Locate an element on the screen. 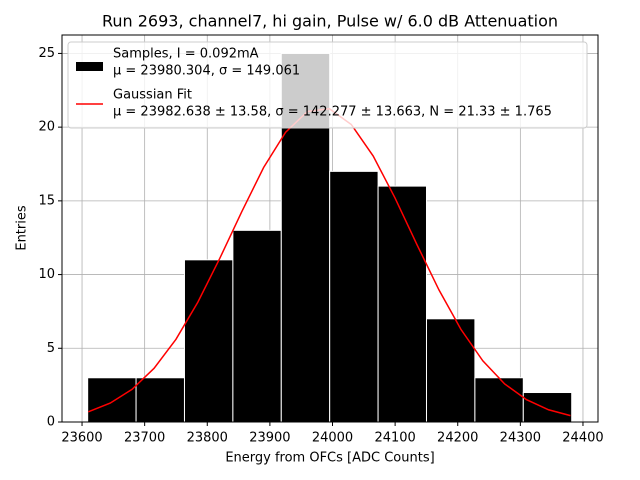 This screenshot has height=480, width=640. x-axis-label: Energy from OFCs [ADC Counts] is located at coordinates (329, 458).